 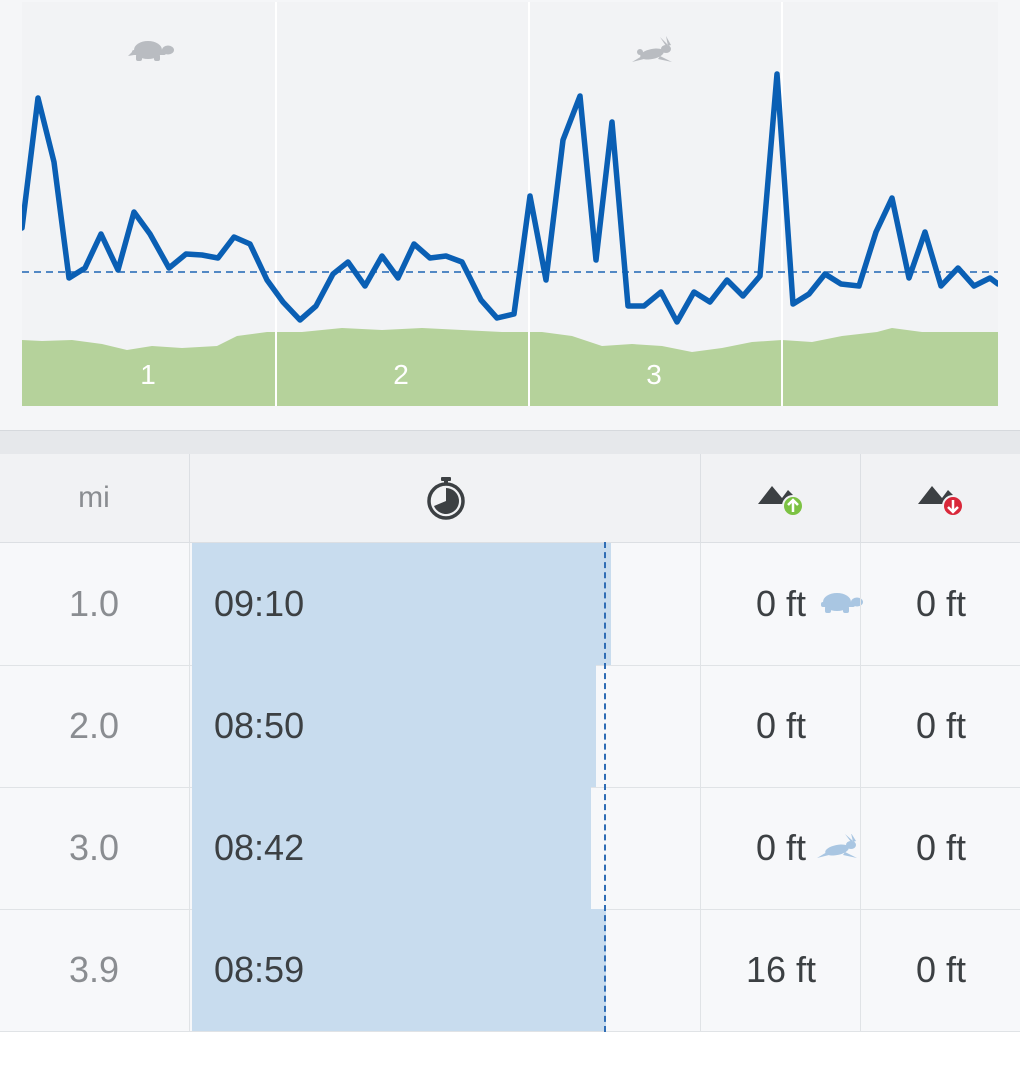 I want to click on header-elevation-gain, so click(x=780, y=498).